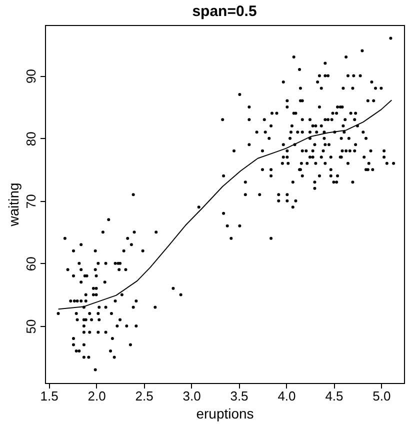 The width and height of the screenshot is (406, 427). What do you see at coordinates (49, 396) in the screenshot?
I see `x-tick-label: 1.5` at bounding box center [49, 396].